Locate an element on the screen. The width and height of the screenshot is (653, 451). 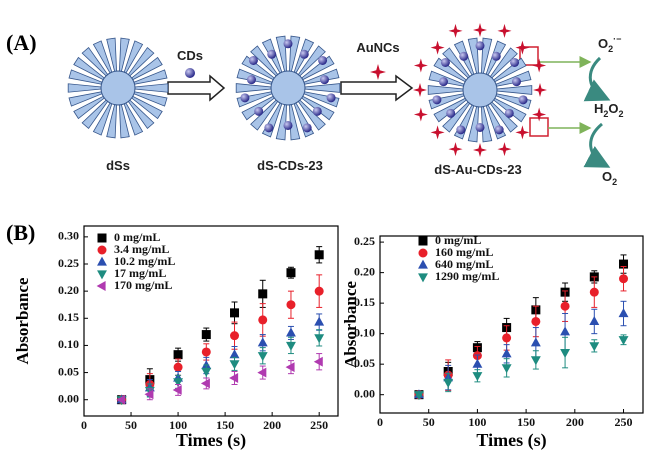
x-axis-title: Times (s) is located at coordinates (211, 440).